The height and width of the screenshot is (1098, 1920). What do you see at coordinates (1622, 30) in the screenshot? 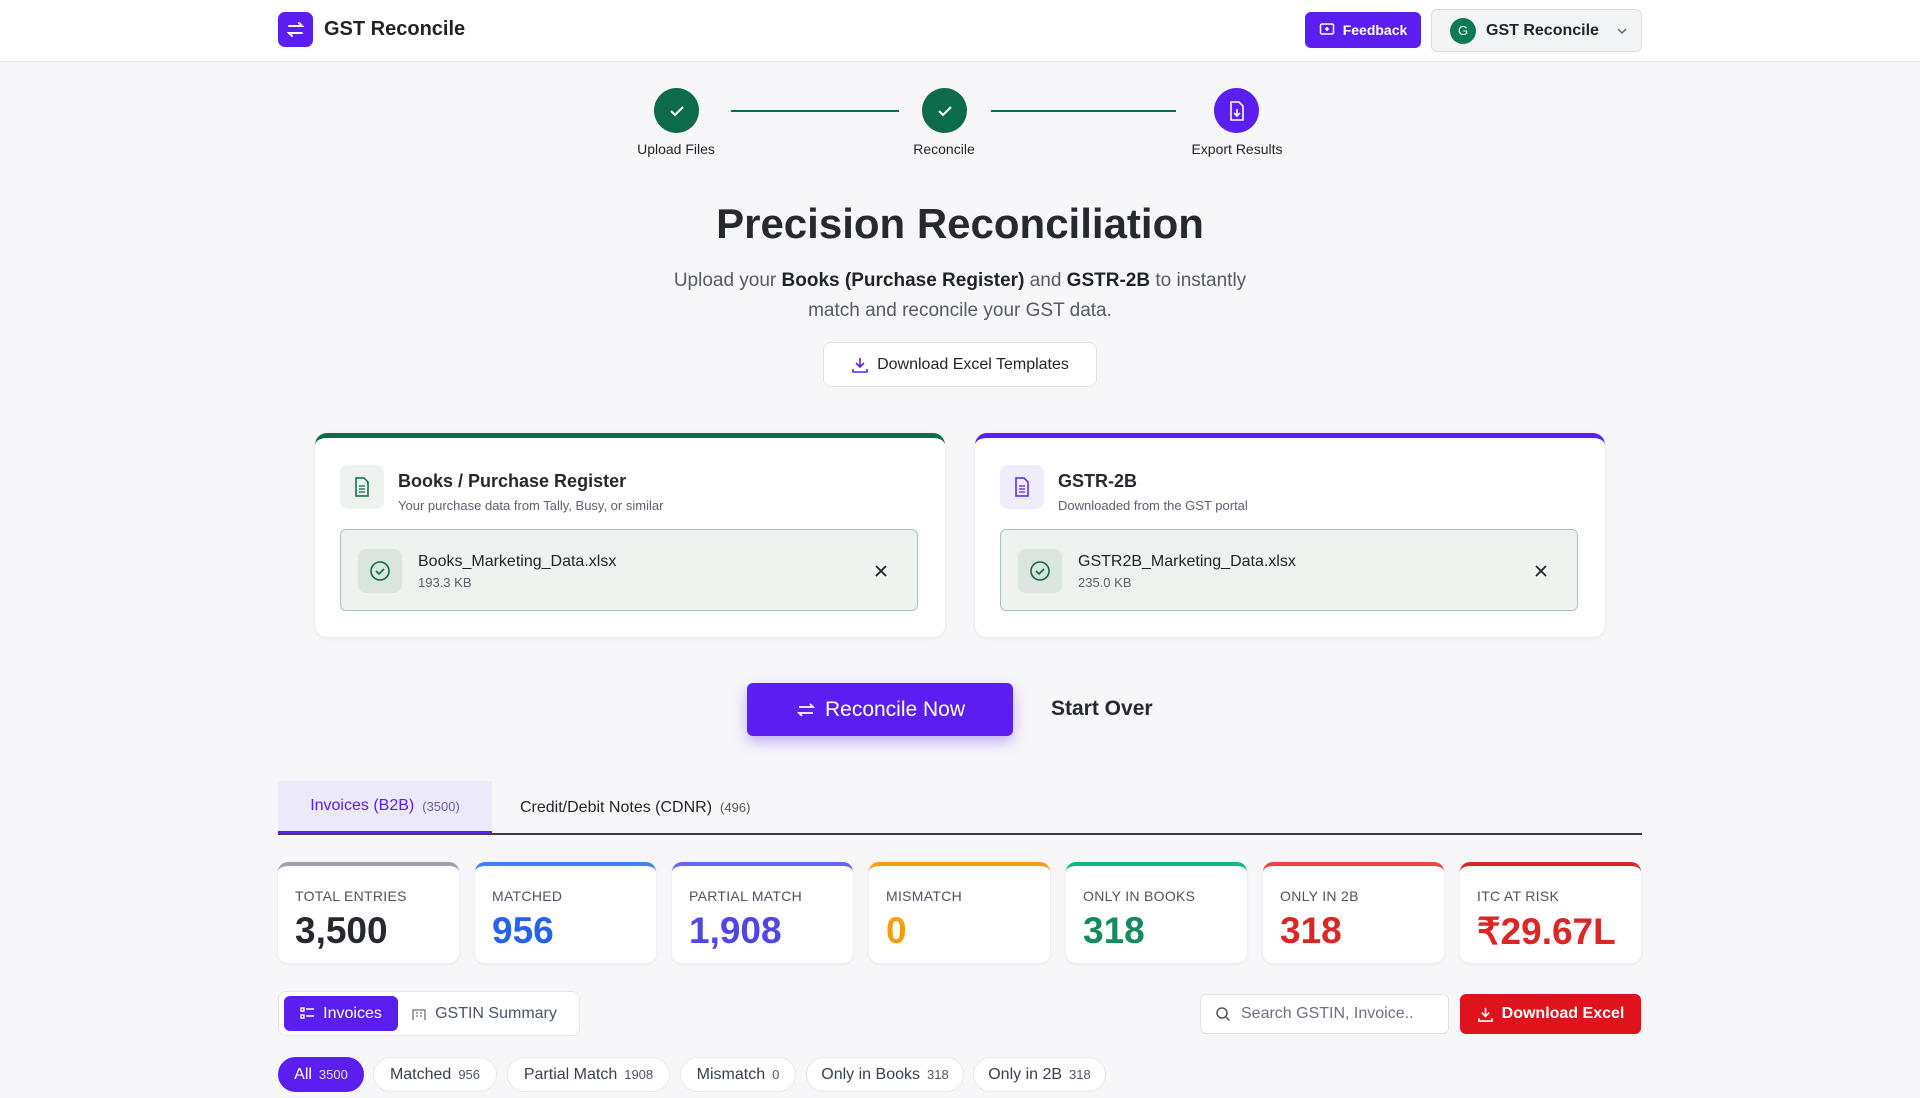
I see `chevron` at bounding box center [1622, 30].